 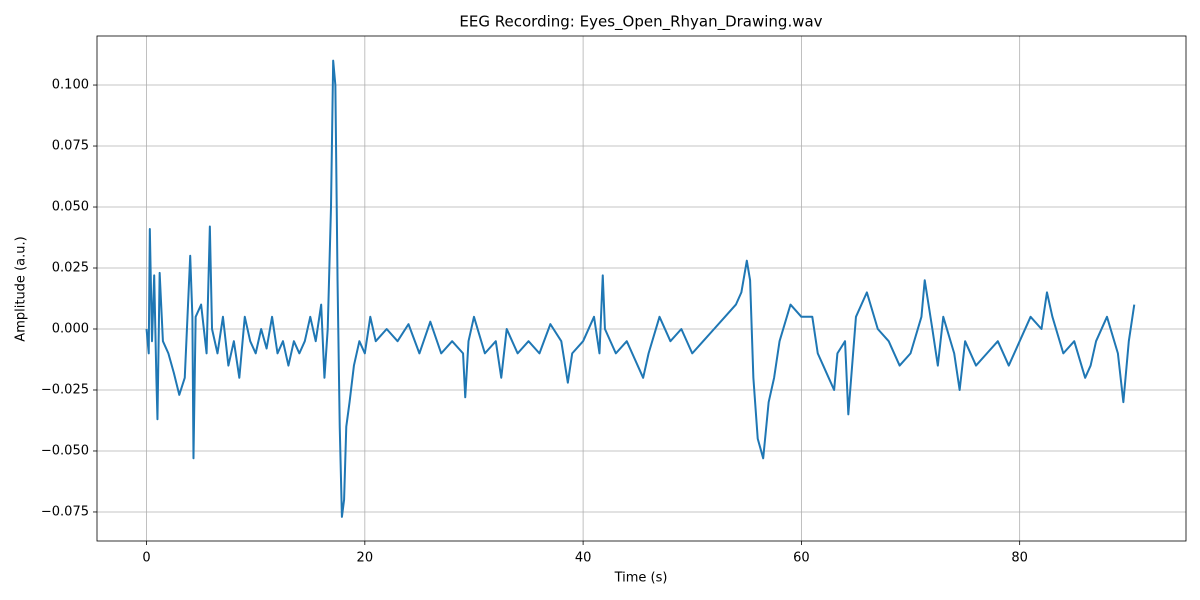 What do you see at coordinates (65, 389) in the screenshot?
I see `y-tick-label: −0.025` at bounding box center [65, 389].